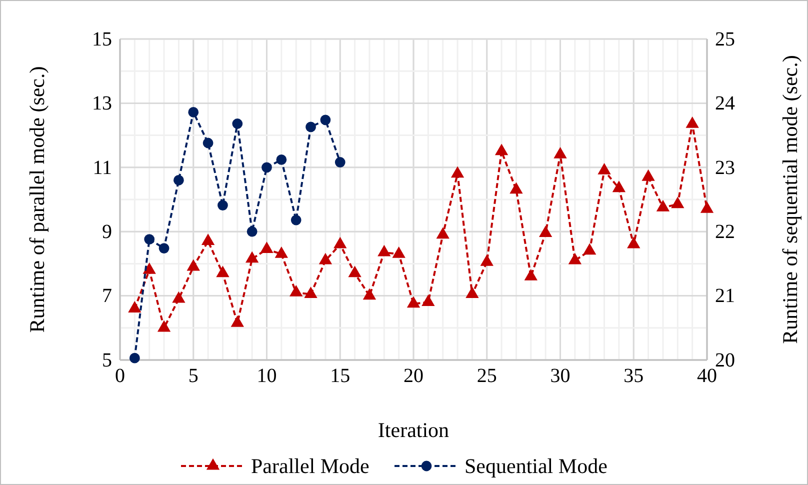 This screenshot has width=808, height=485. What do you see at coordinates (310, 466) in the screenshot?
I see `legend-label: Parallel Mode` at bounding box center [310, 466].